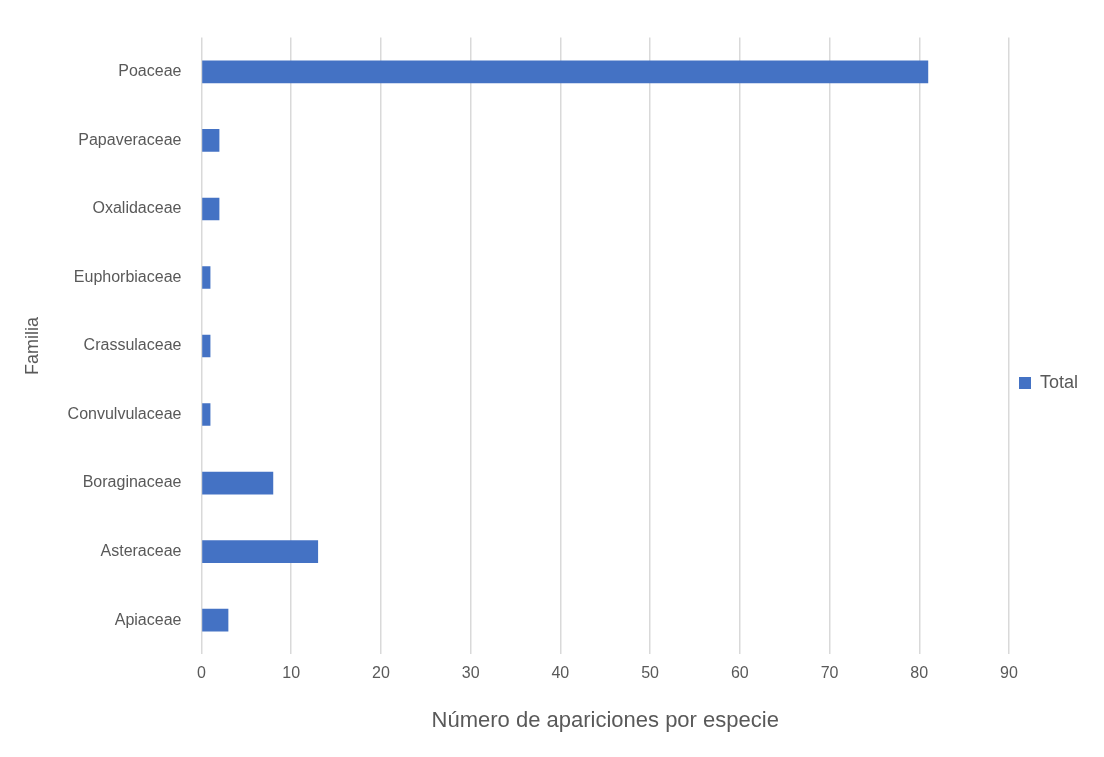 Image resolution: width=1104 pixels, height=757 pixels. Describe the element at coordinates (470, 673) in the screenshot. I see `x-tick-label: 30` at that location.